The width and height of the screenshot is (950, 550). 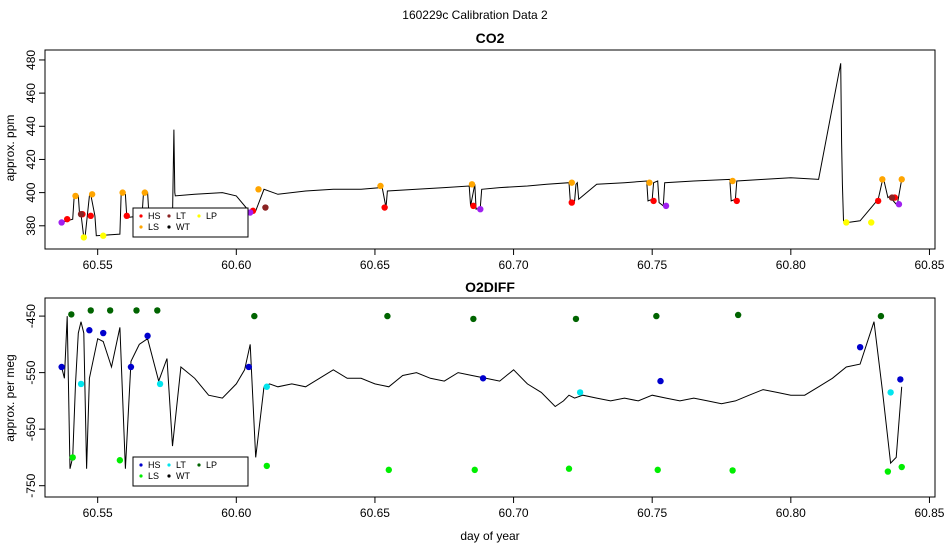 What do you see at coordinates (181, 465) in the screenshot?
I see `o2diff-legend-label: LT` at bounding box center [181, 465].